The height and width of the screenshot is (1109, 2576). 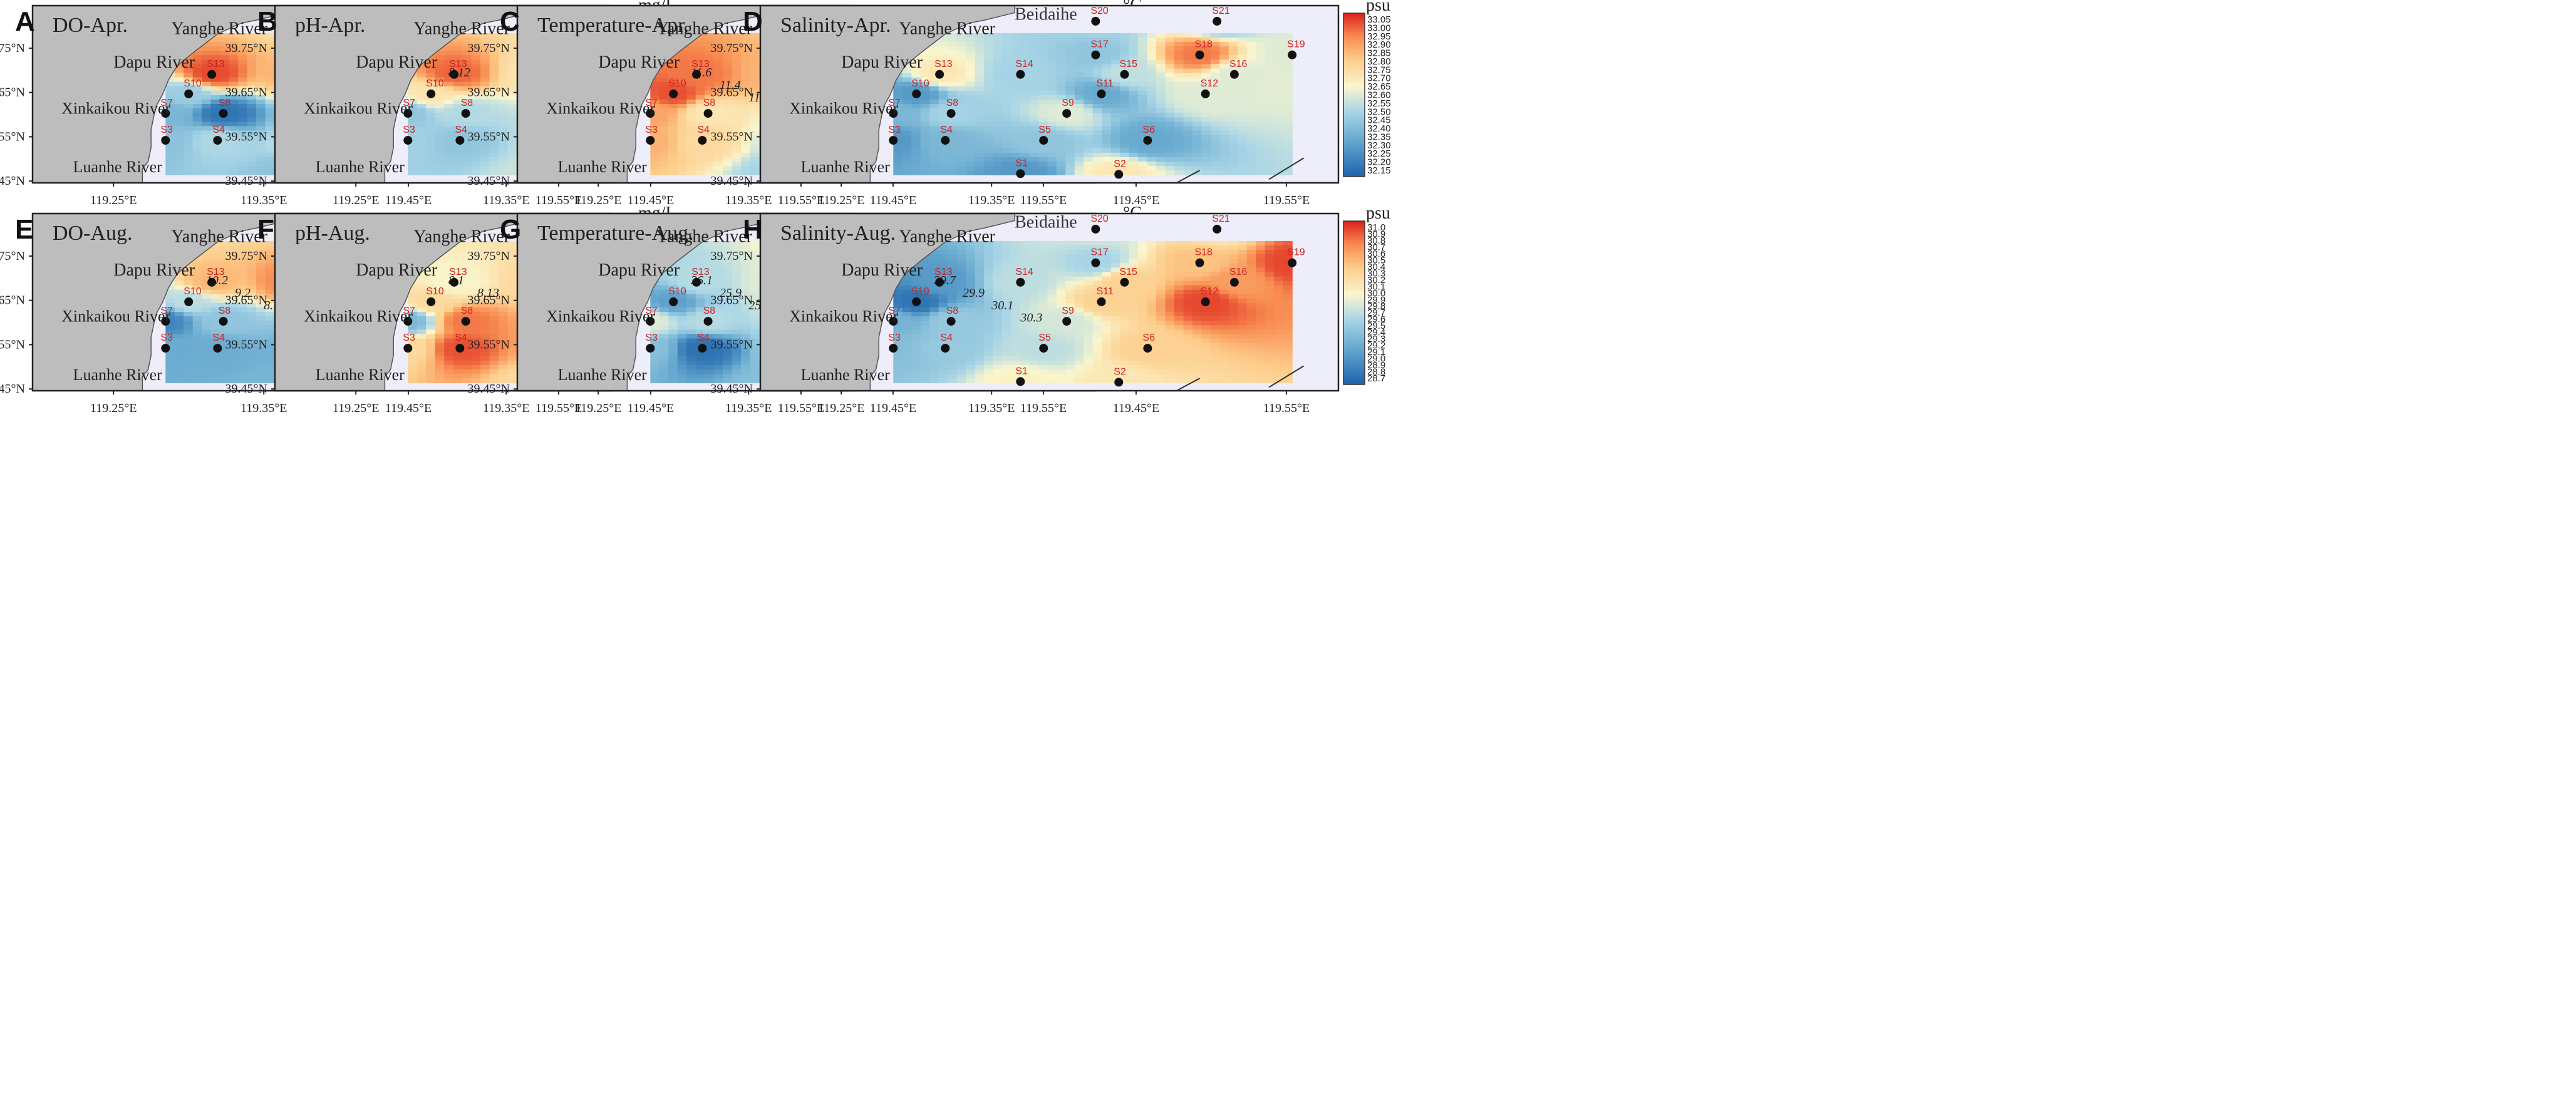 What do you see at coordinates (1354, 302) in the screenshot?
I see `colorbar-frame` at bounding box center [1354, 302].